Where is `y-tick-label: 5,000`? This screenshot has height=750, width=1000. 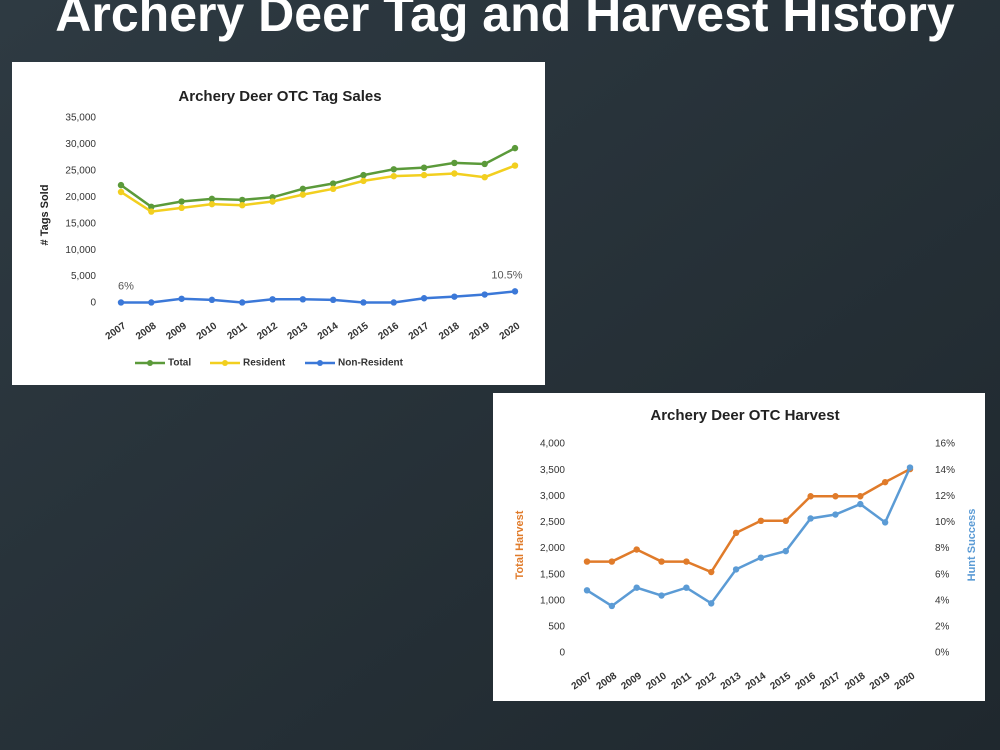 y-tick-label: 5,000 is located at coordinates (83, 276).